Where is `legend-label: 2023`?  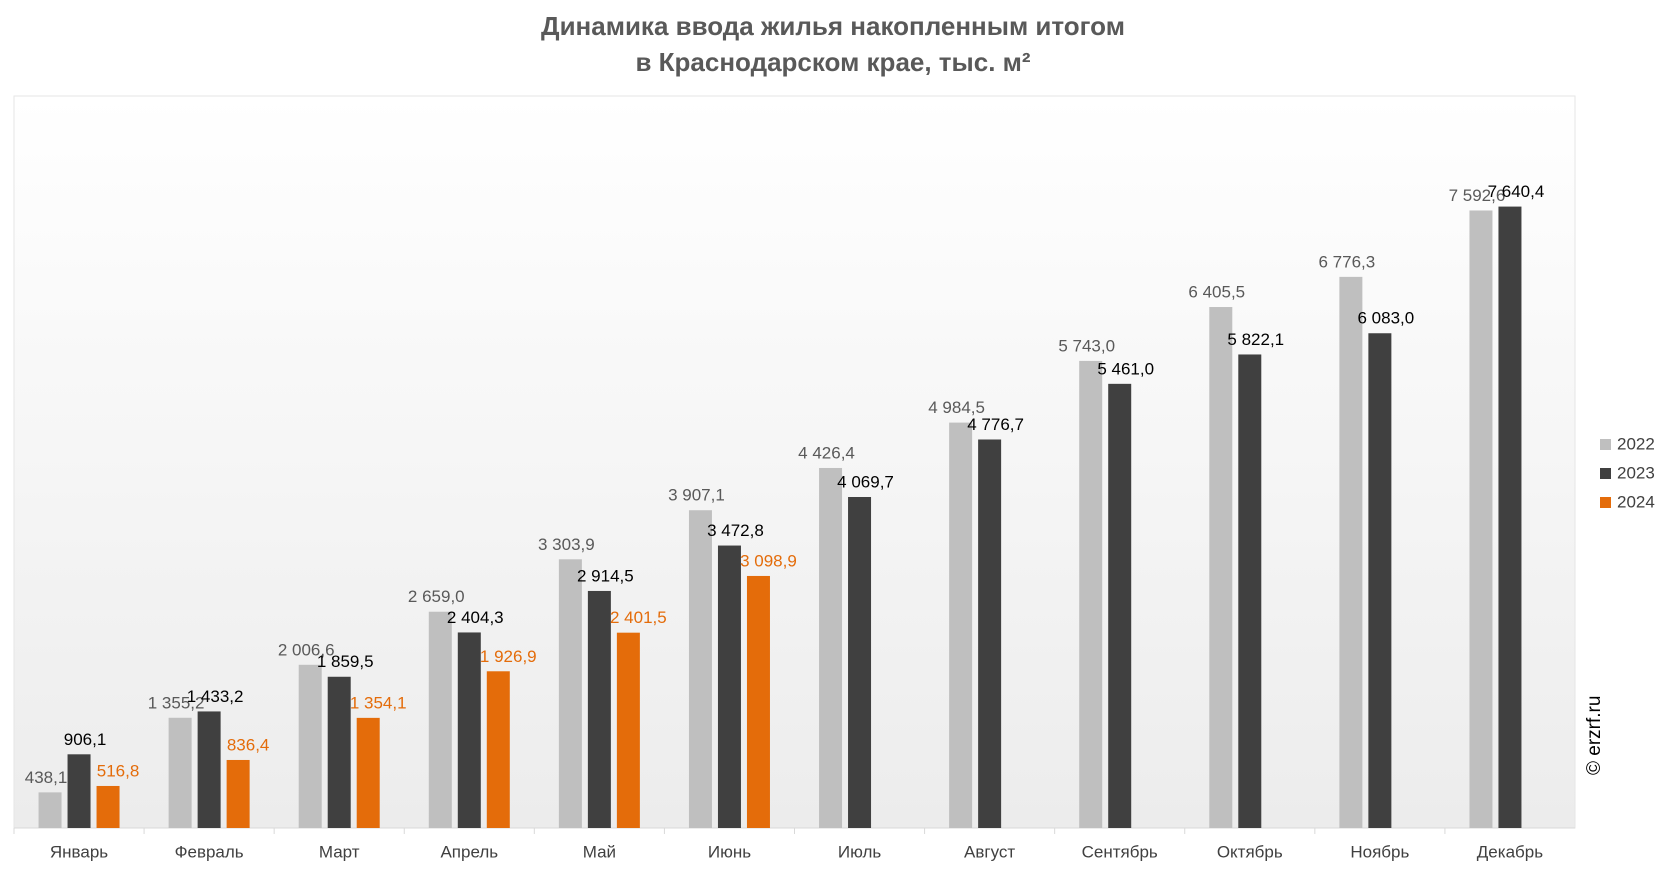 legend-label: 2023 is located at coordinates (1636, 472).